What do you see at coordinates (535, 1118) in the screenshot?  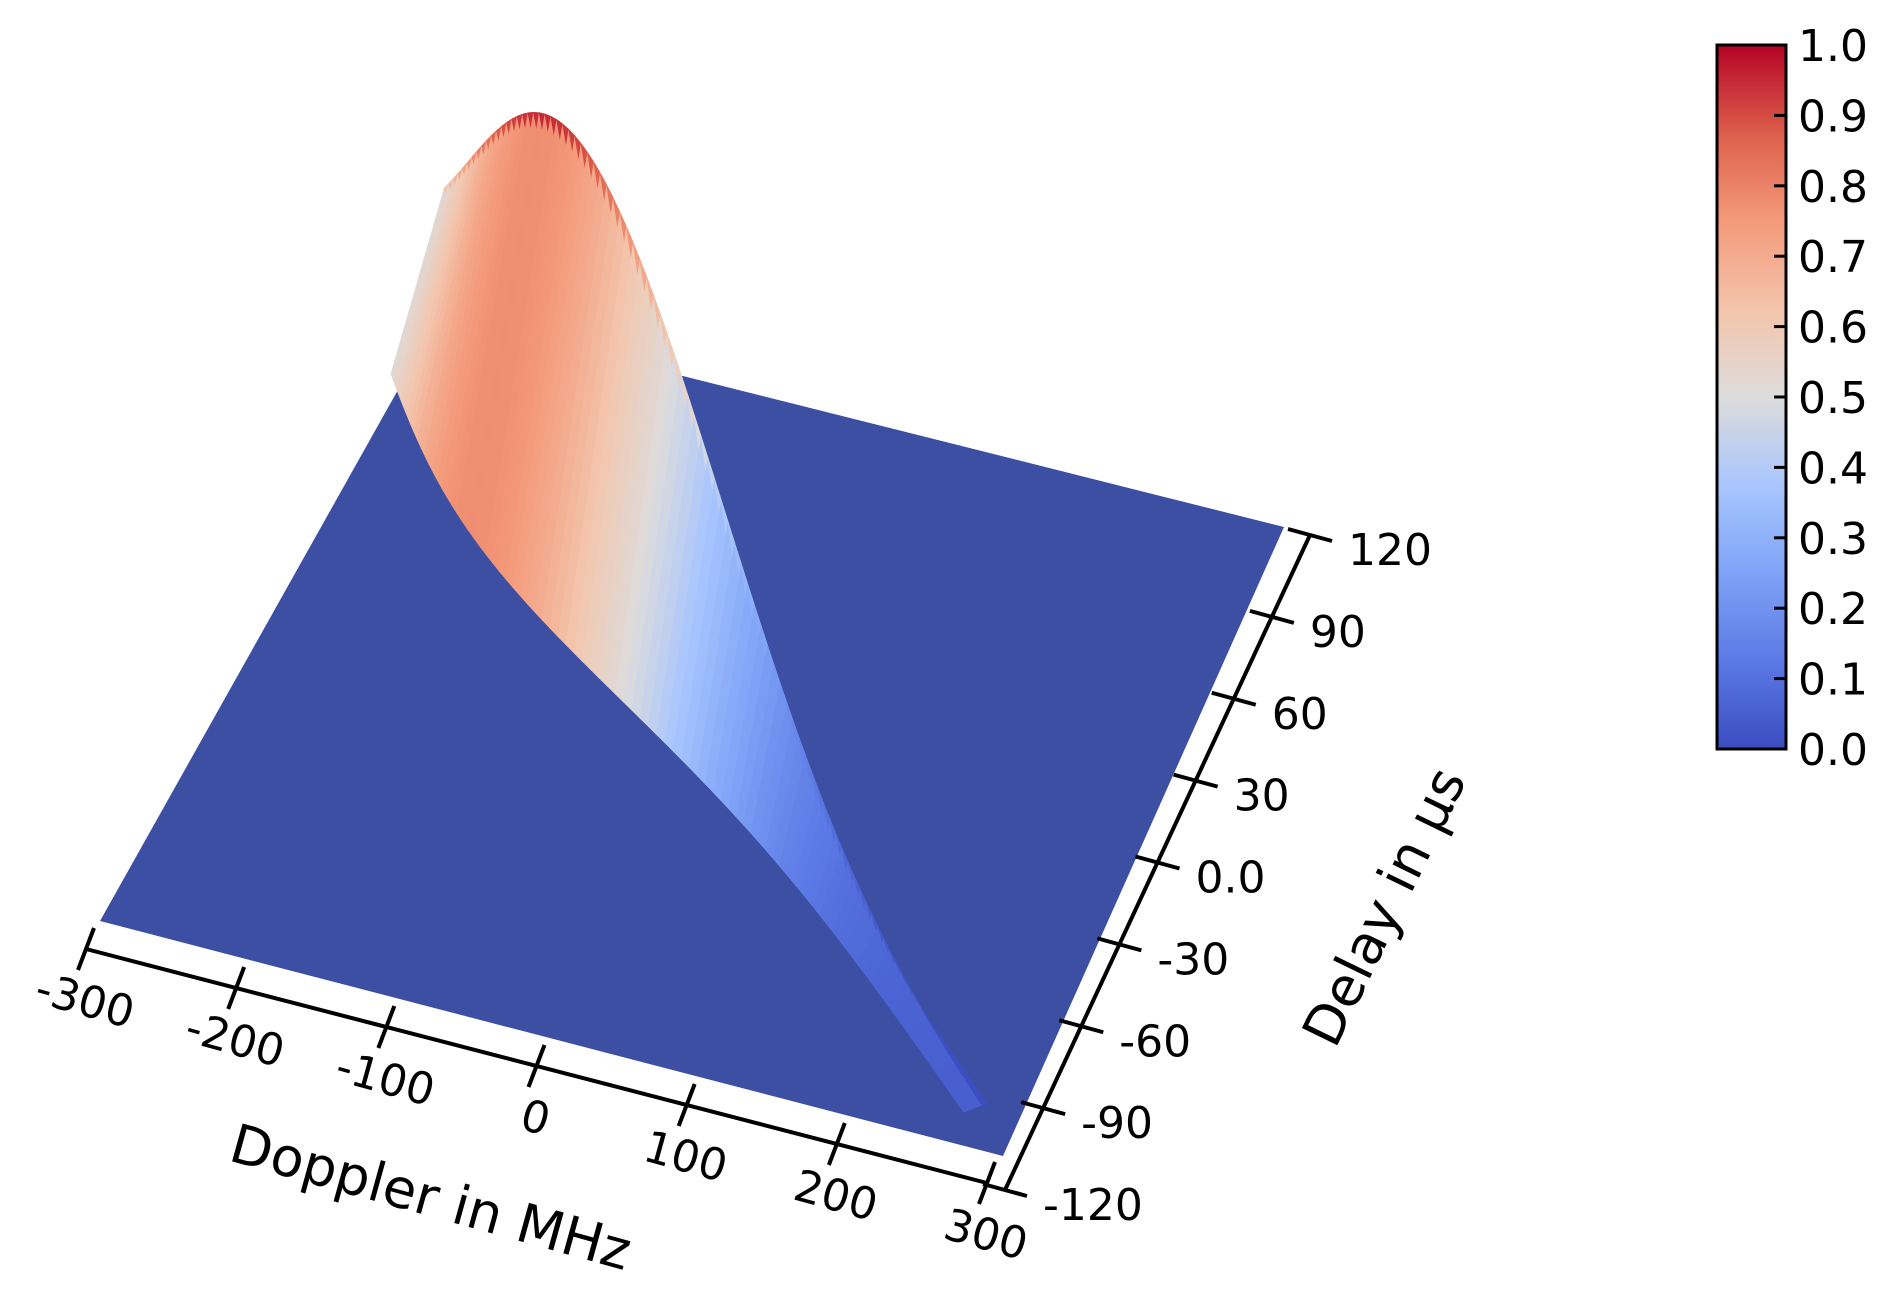 I see `doppler-tick-label: 0` at bounding box center [535, 1118].